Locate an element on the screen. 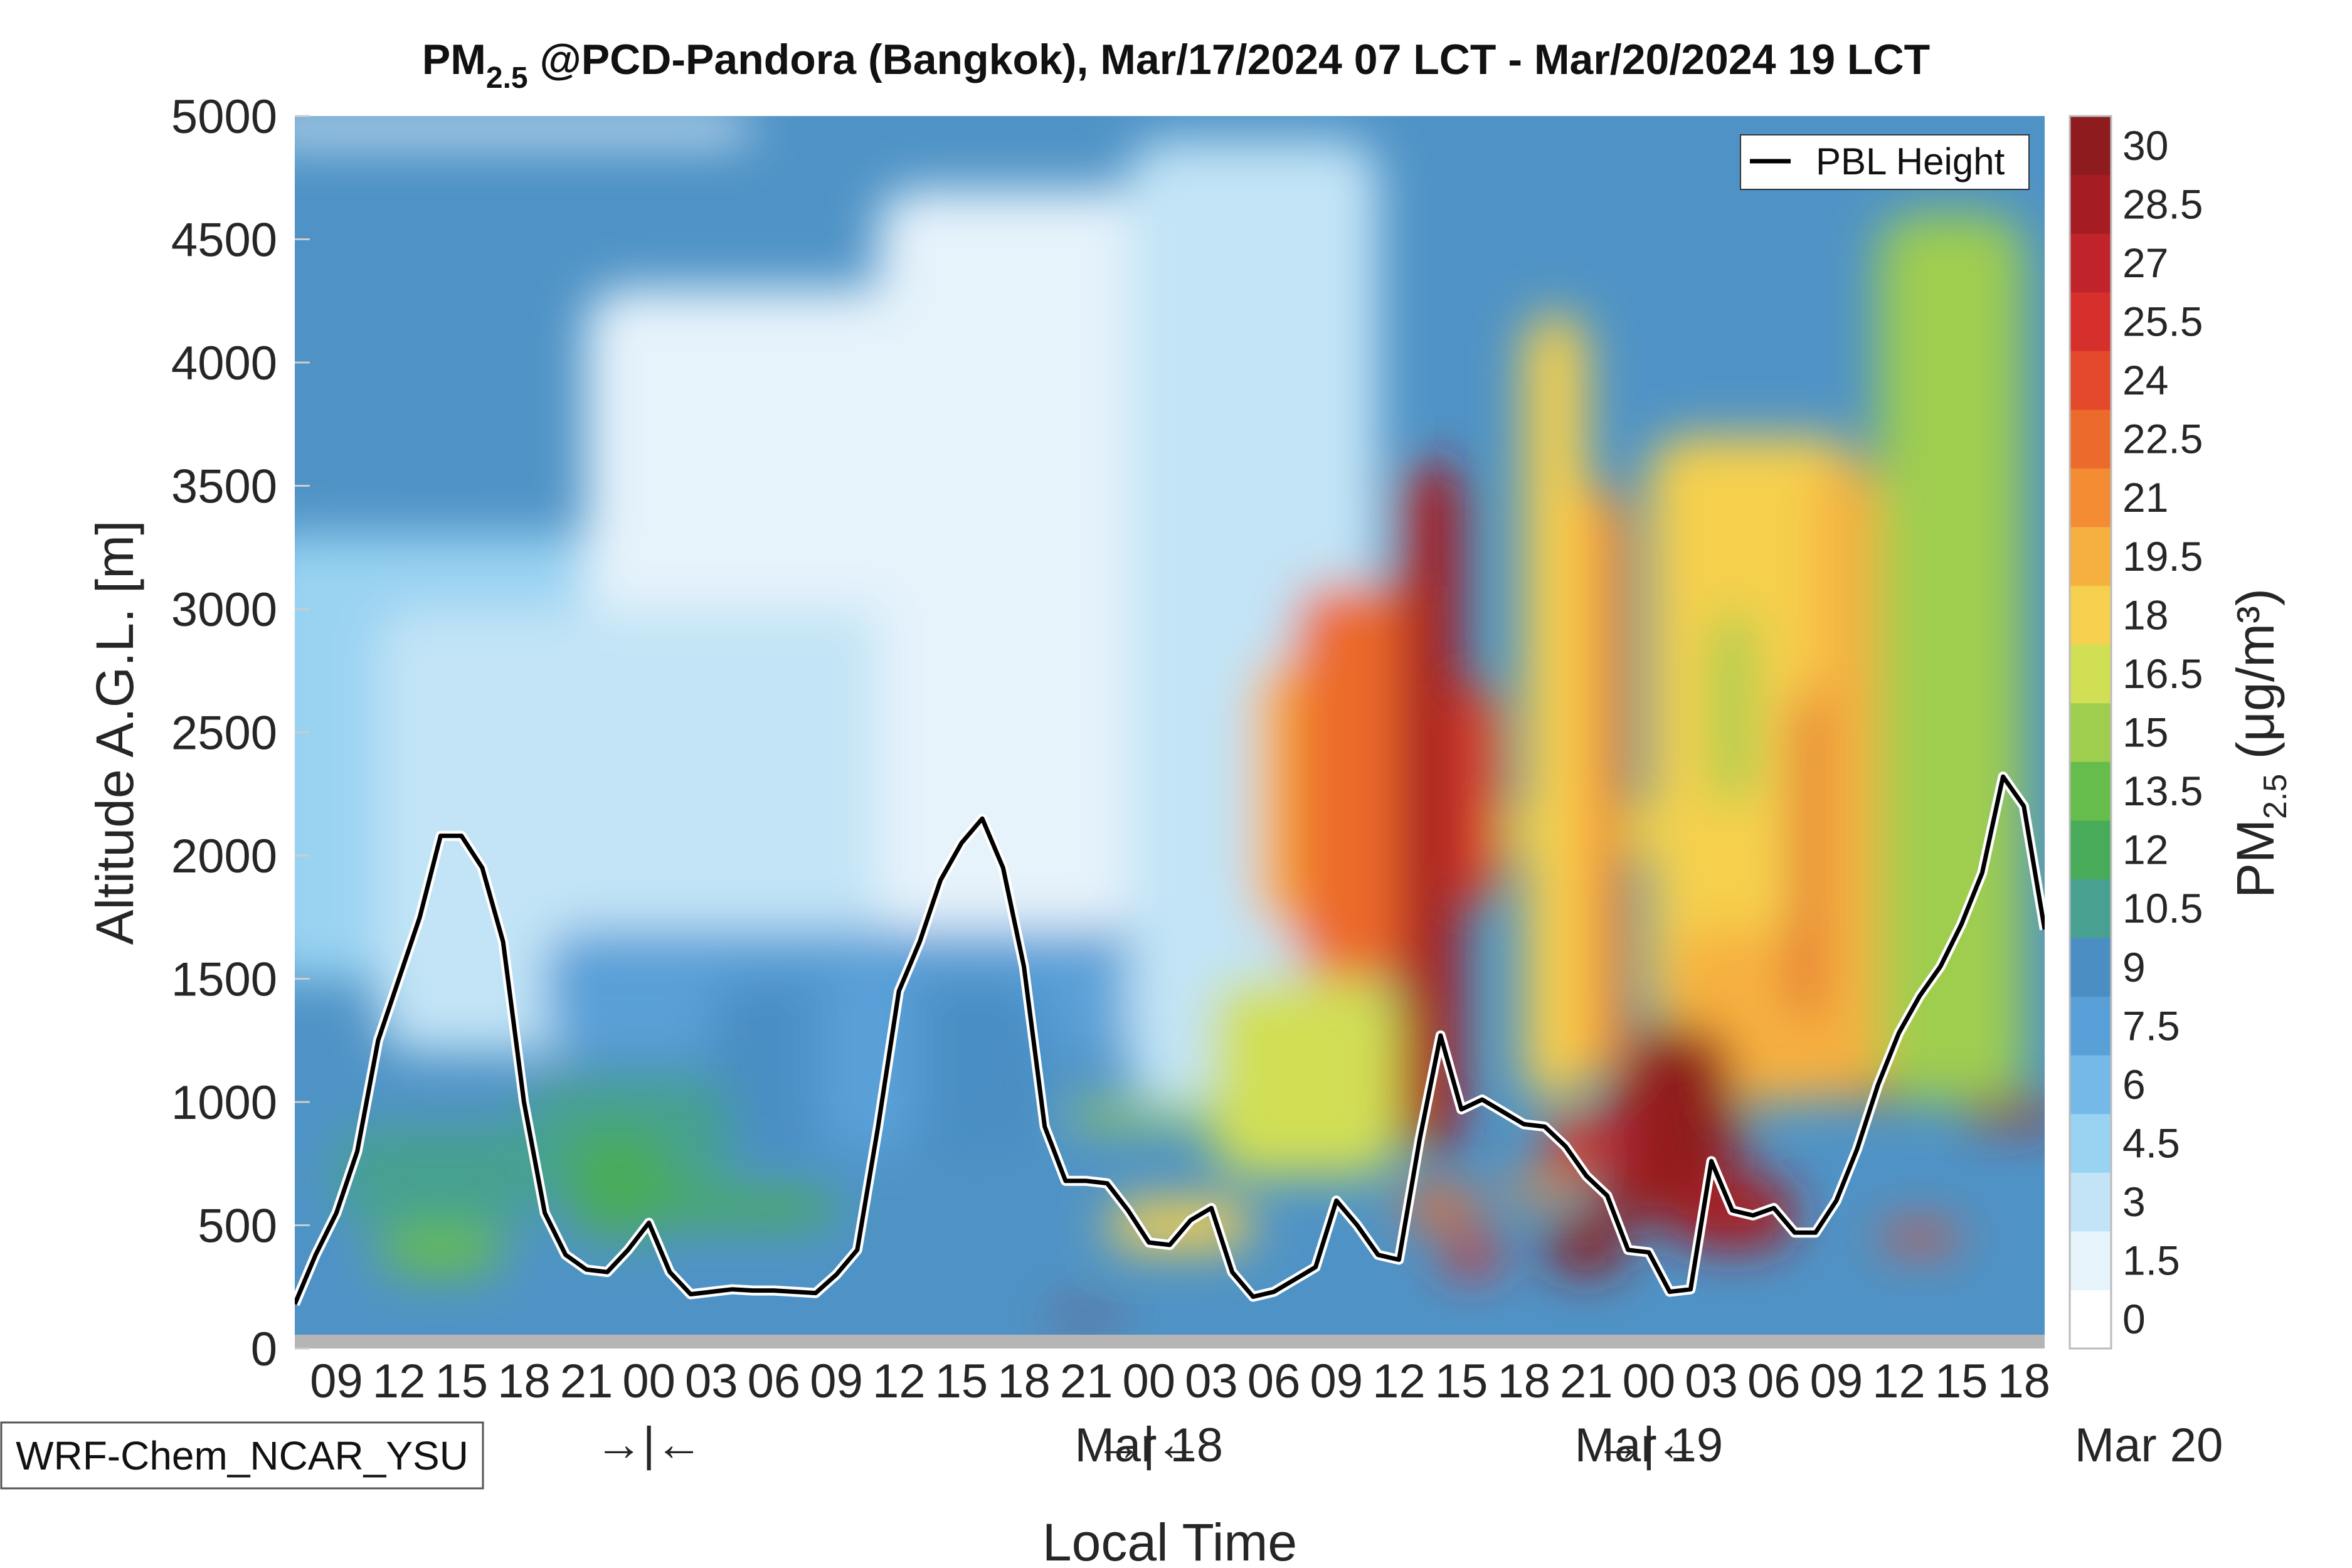 This screenshot has width=2352, height=1568. y-tick-label: 1500 is located at coordinates (224, 980).